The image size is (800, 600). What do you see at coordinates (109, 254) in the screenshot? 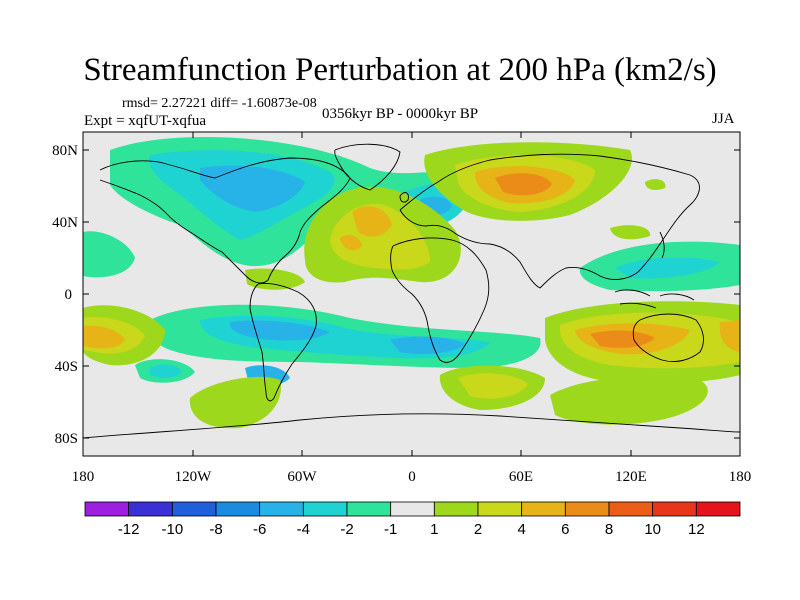
I see `contour-neg-east-pacific-left` at bounding box center [109, 254].